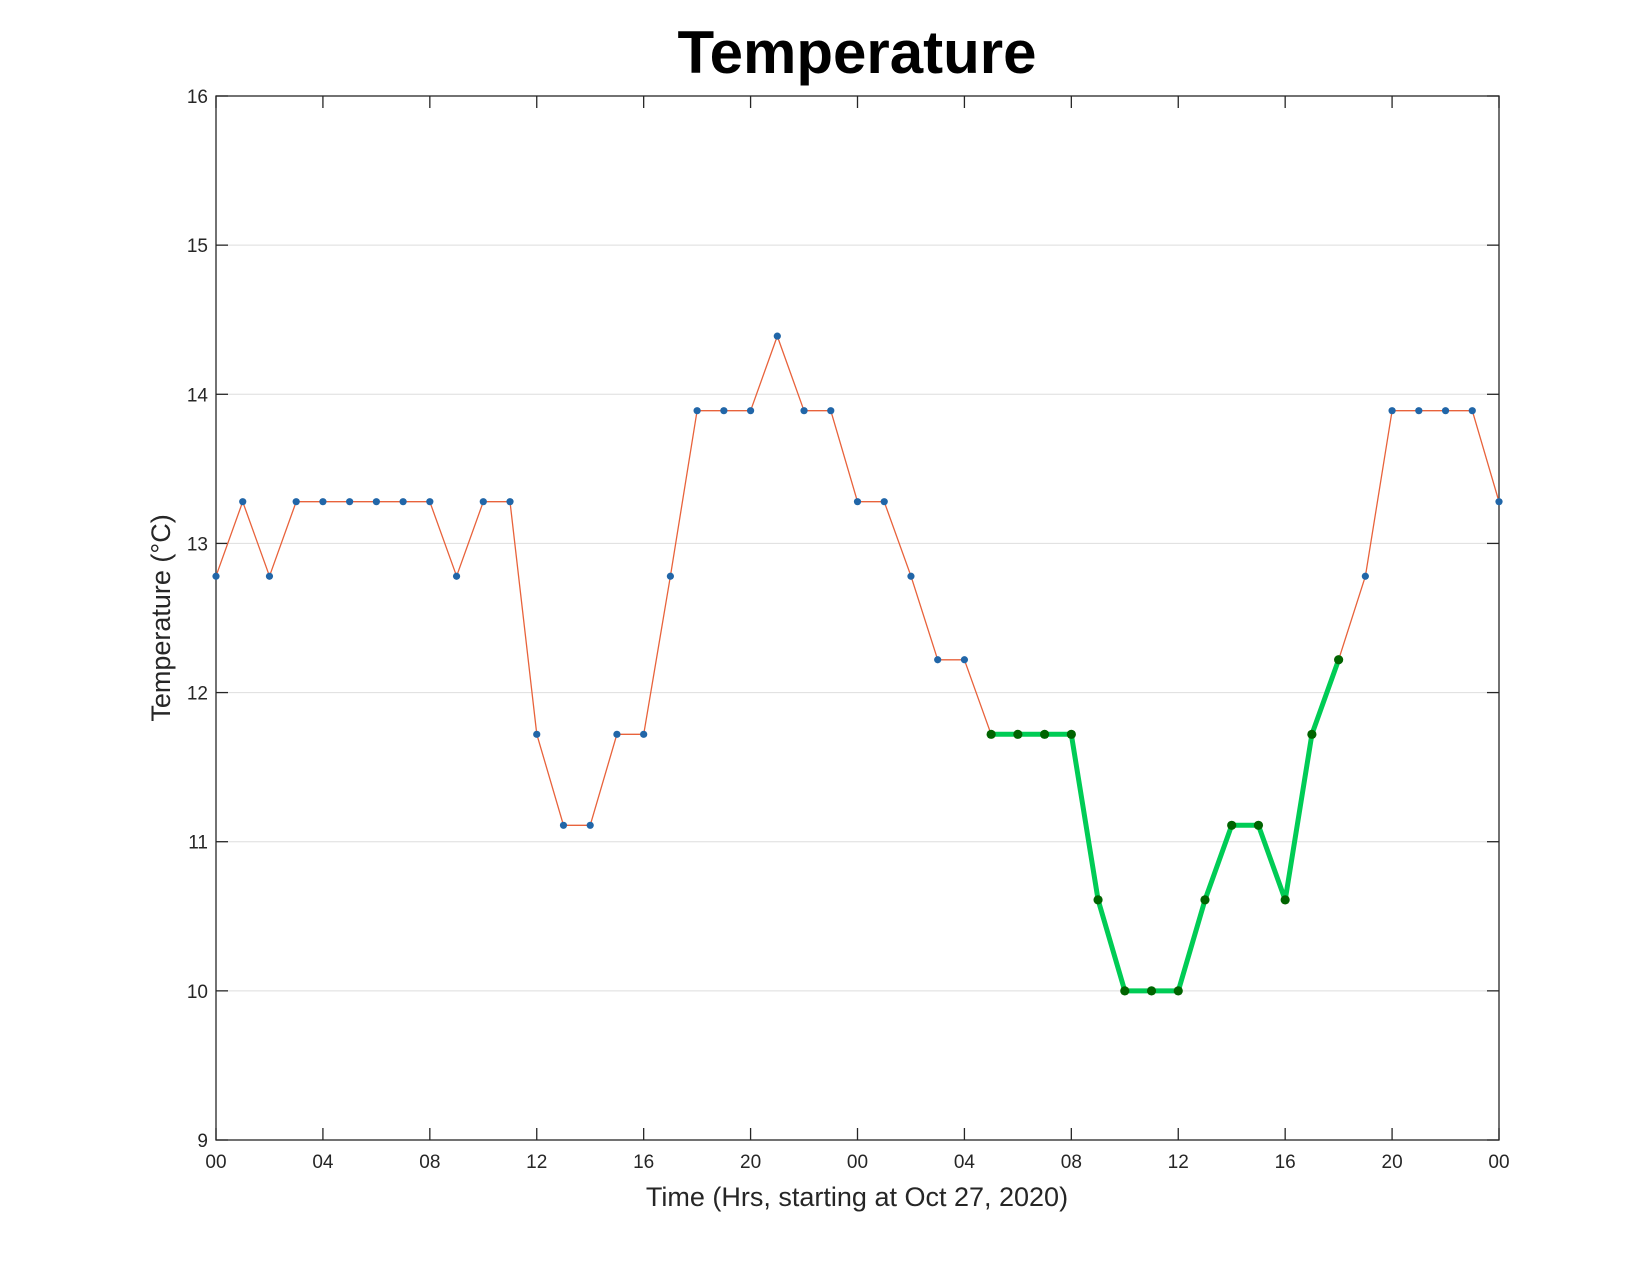  What do you see at coordinates (197, 97) in the screenshot?
I see `y-tick-label: 16` at bounding box center [197, 97].